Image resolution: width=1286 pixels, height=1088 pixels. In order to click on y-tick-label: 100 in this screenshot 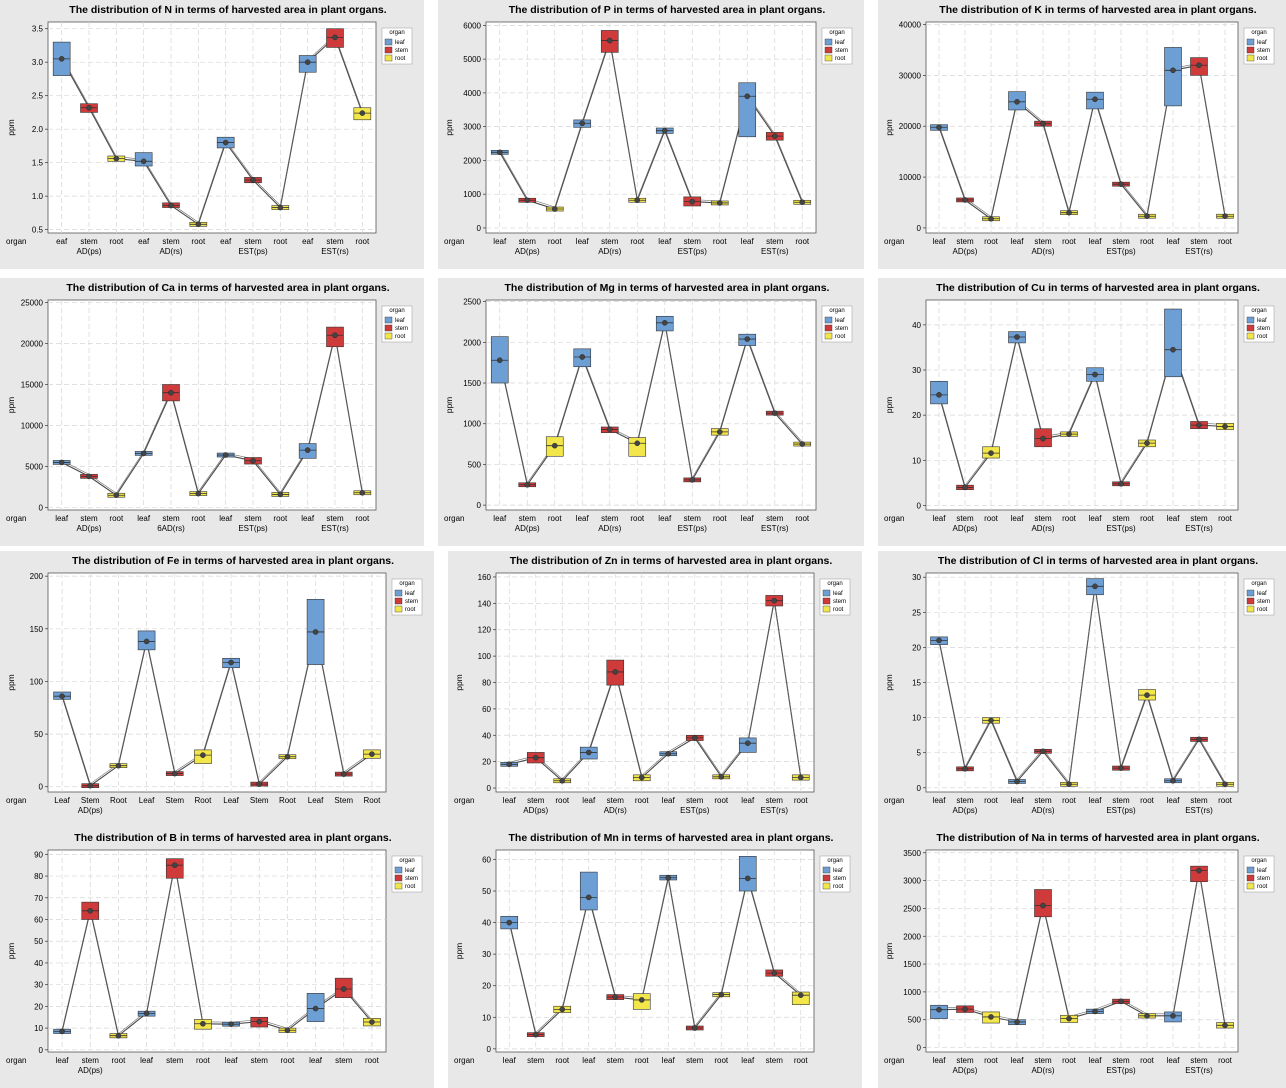, I will do `click(485, 656)`.